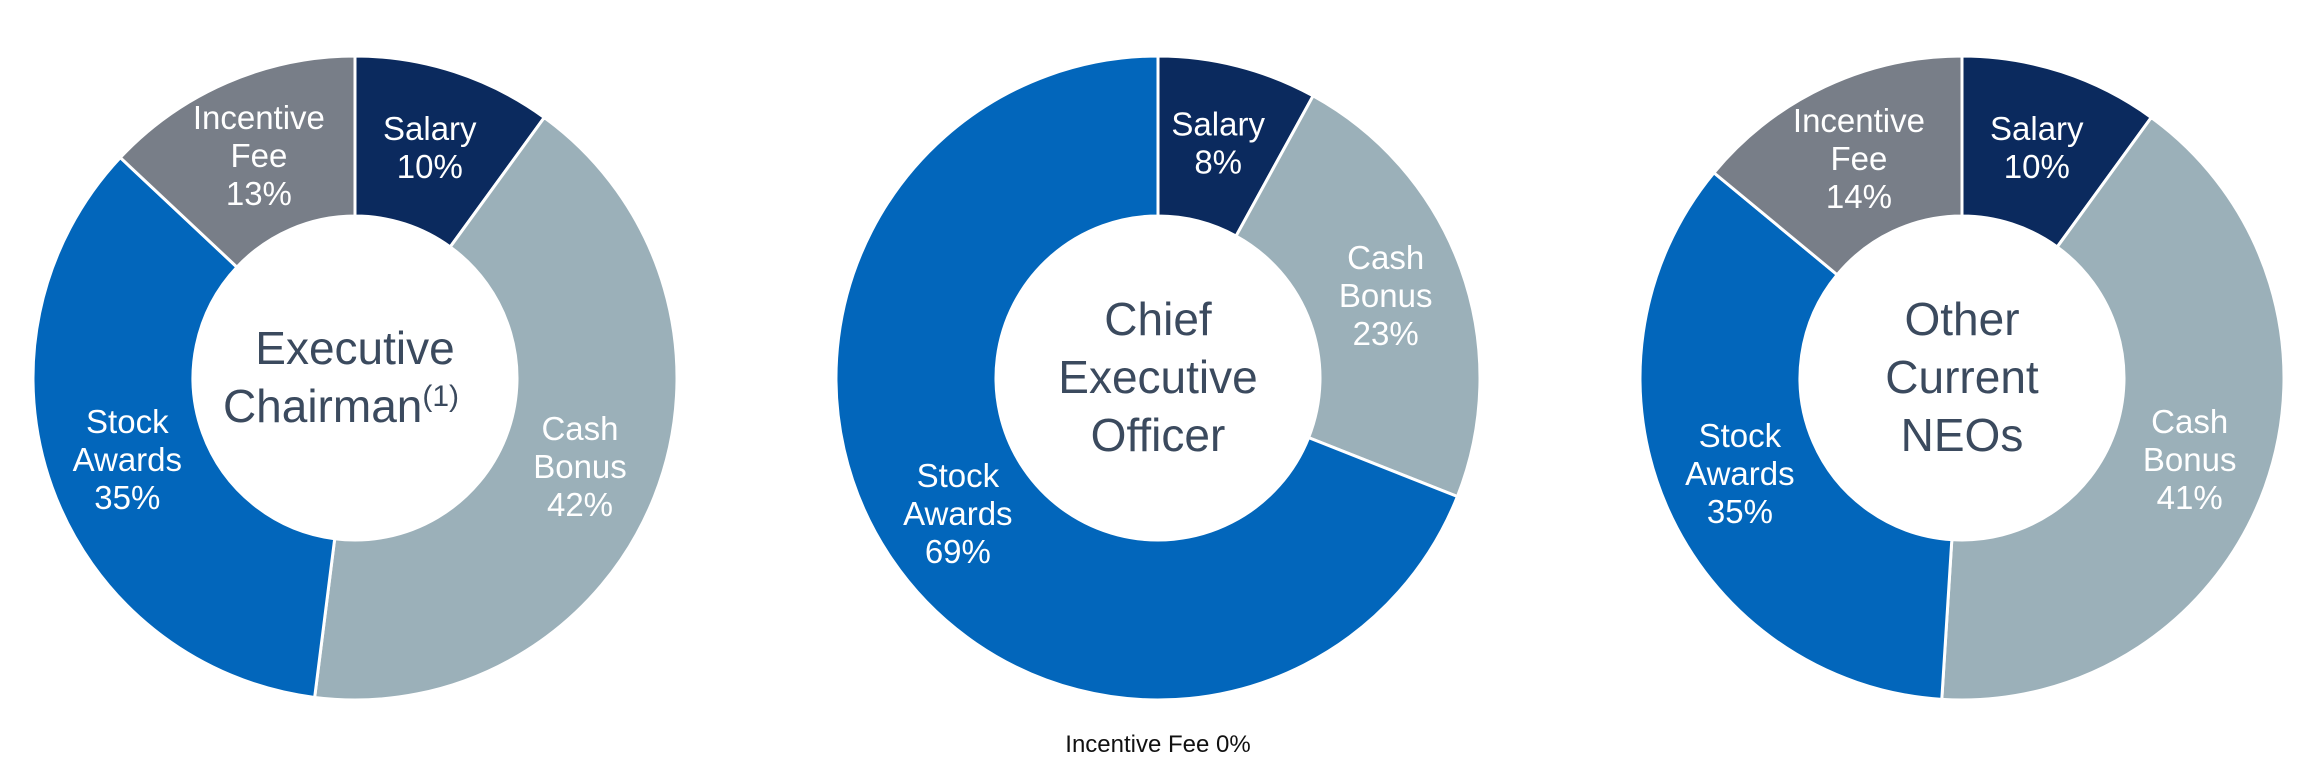 Image resolution: width=2312 pixels, height=780 pixels. I want to click on center-title-line: Other, so click(1961, 319).